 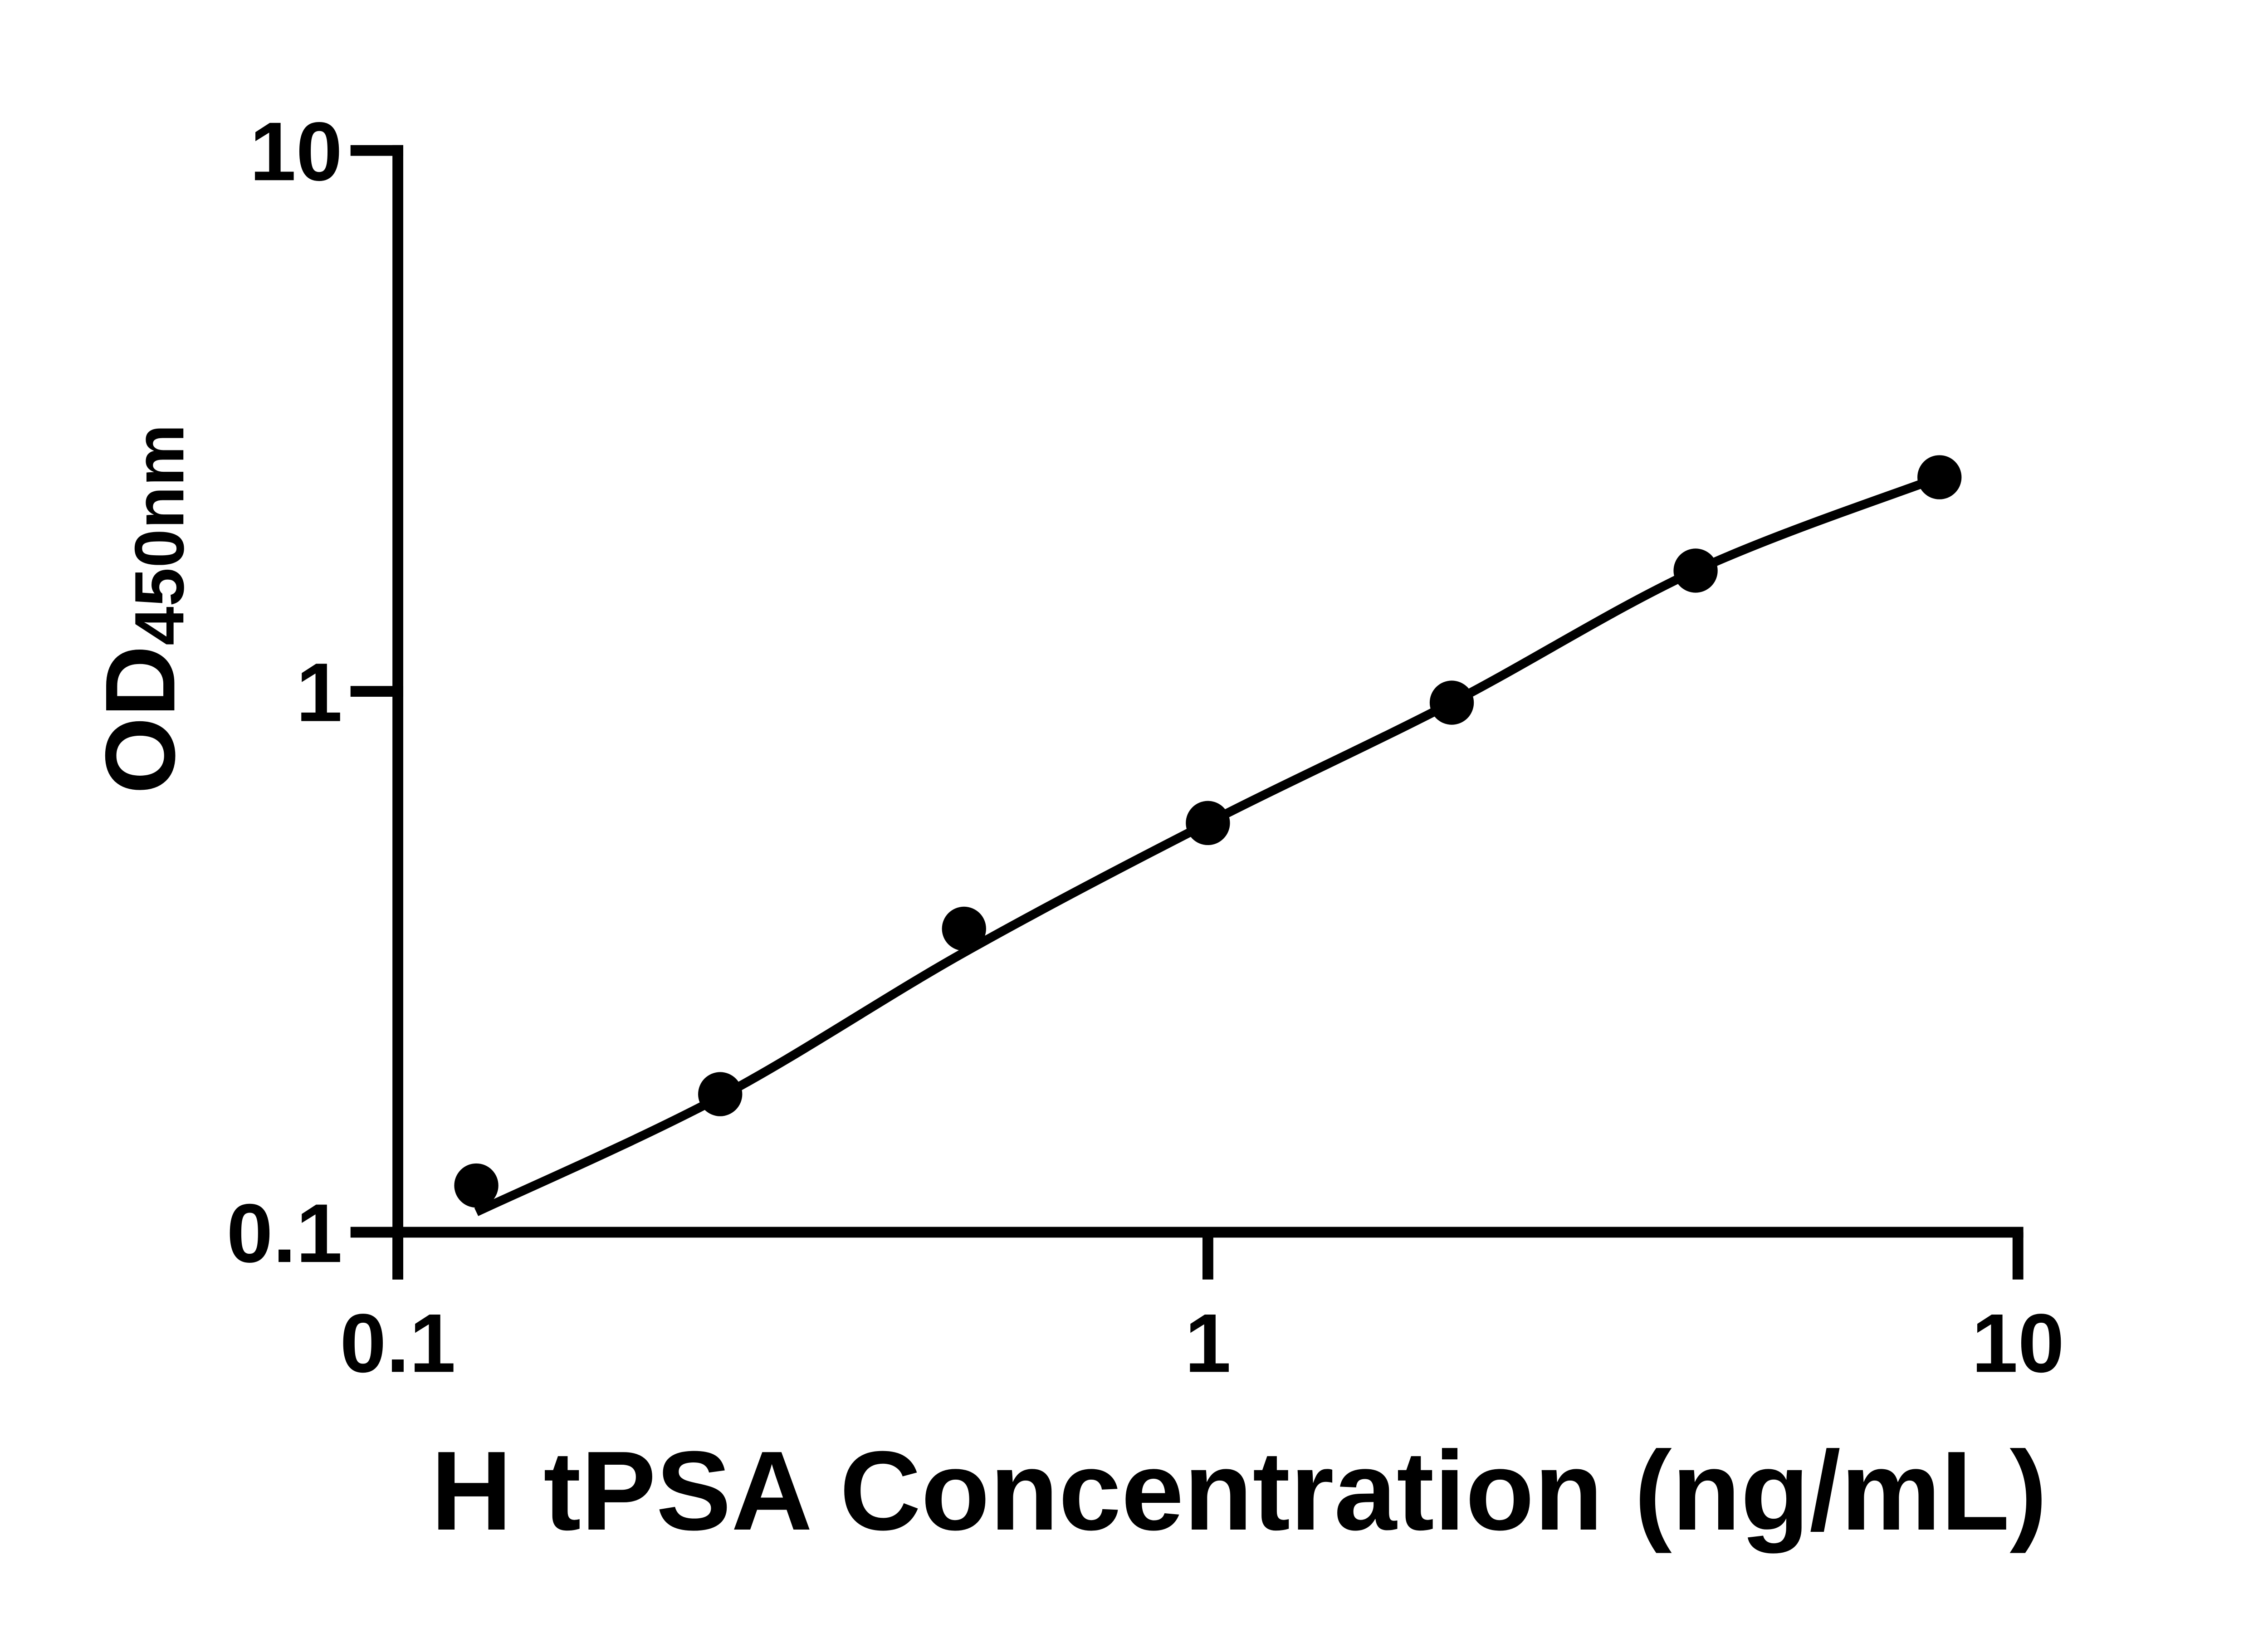 What do you see at coordinates (398, 1342) in the screenshot?
I see `x-tick-label: 0.1` at bounding box center [398, 1342].